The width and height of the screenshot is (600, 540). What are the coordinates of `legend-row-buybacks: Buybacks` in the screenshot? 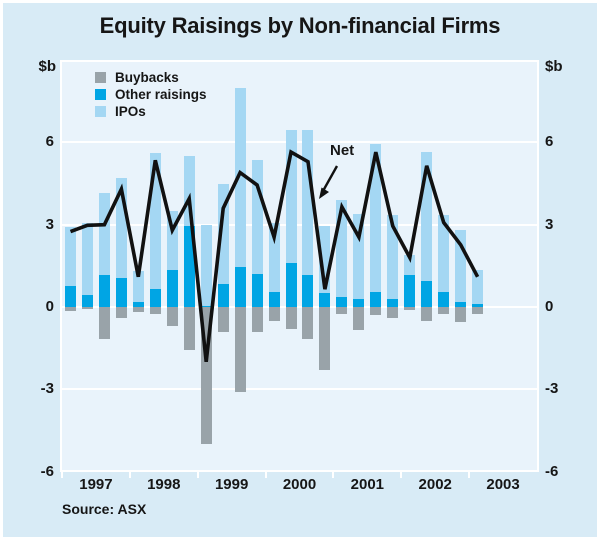 It's located at (151, 77).